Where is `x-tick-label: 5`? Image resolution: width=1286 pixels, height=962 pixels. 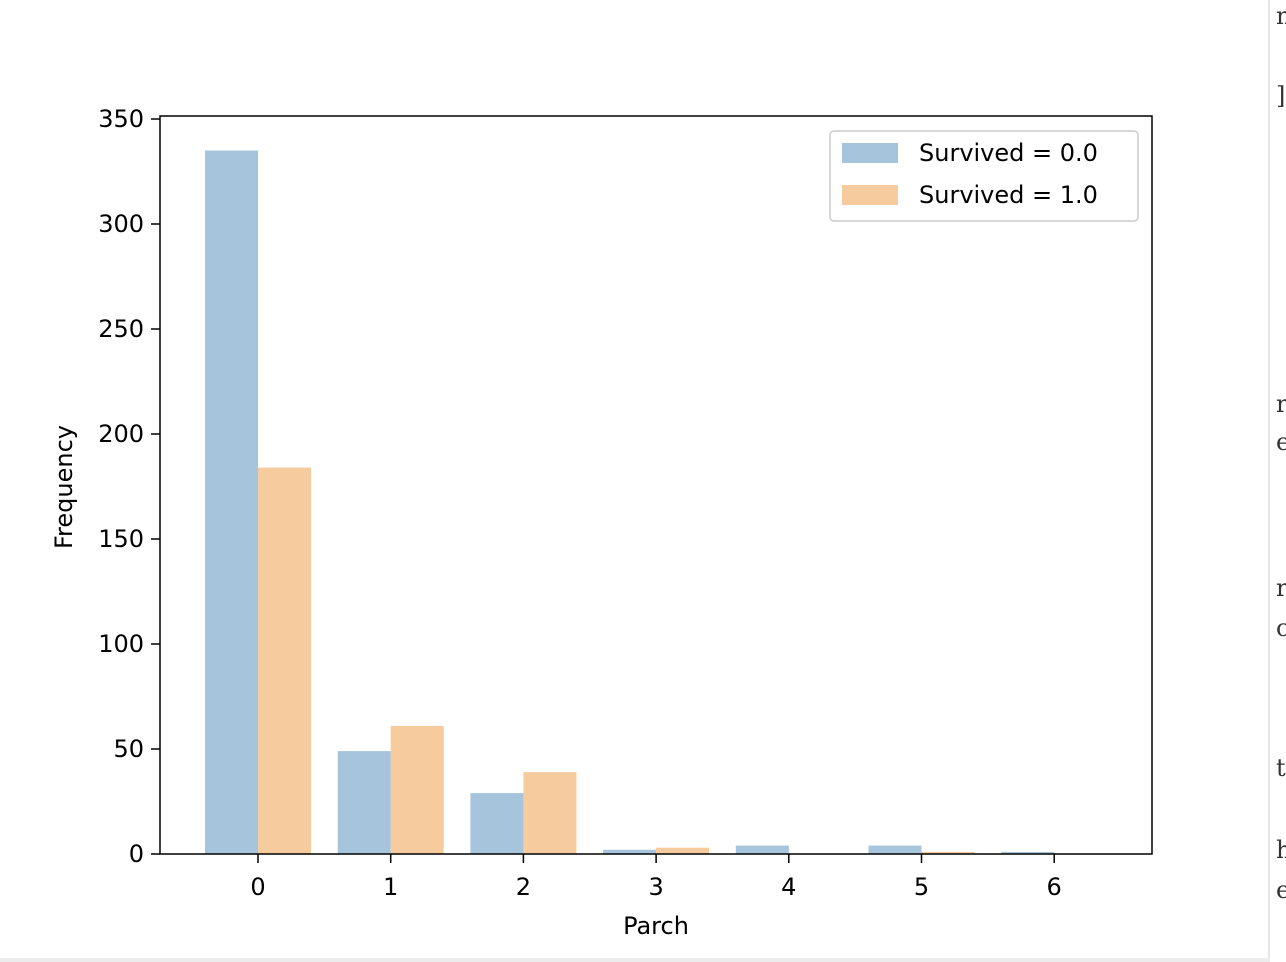 x-tick-label: 5 is located at coordinates (921, 887).